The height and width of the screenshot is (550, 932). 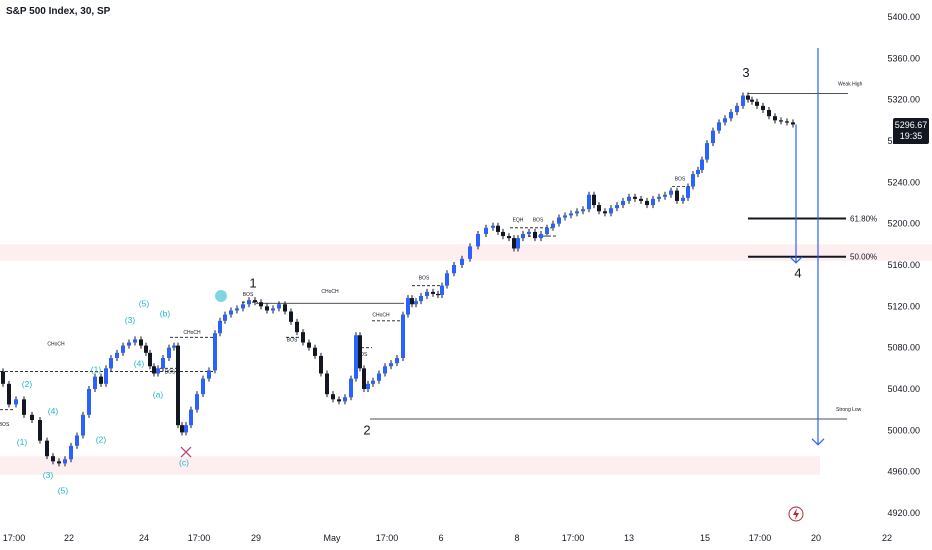 What do you see at coordinates (144, 538) in the screenshot?
I see `x-tick-label: 24` at bounding box center [144, 538].